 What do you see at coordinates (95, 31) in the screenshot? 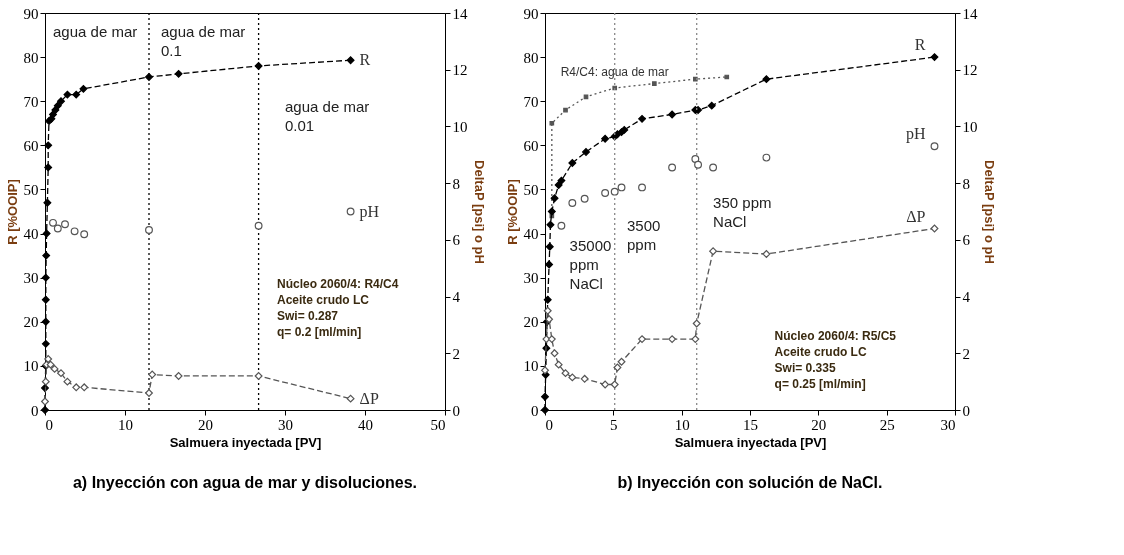
I see `annotation: agua de mar` at bounding box center [95, 31].